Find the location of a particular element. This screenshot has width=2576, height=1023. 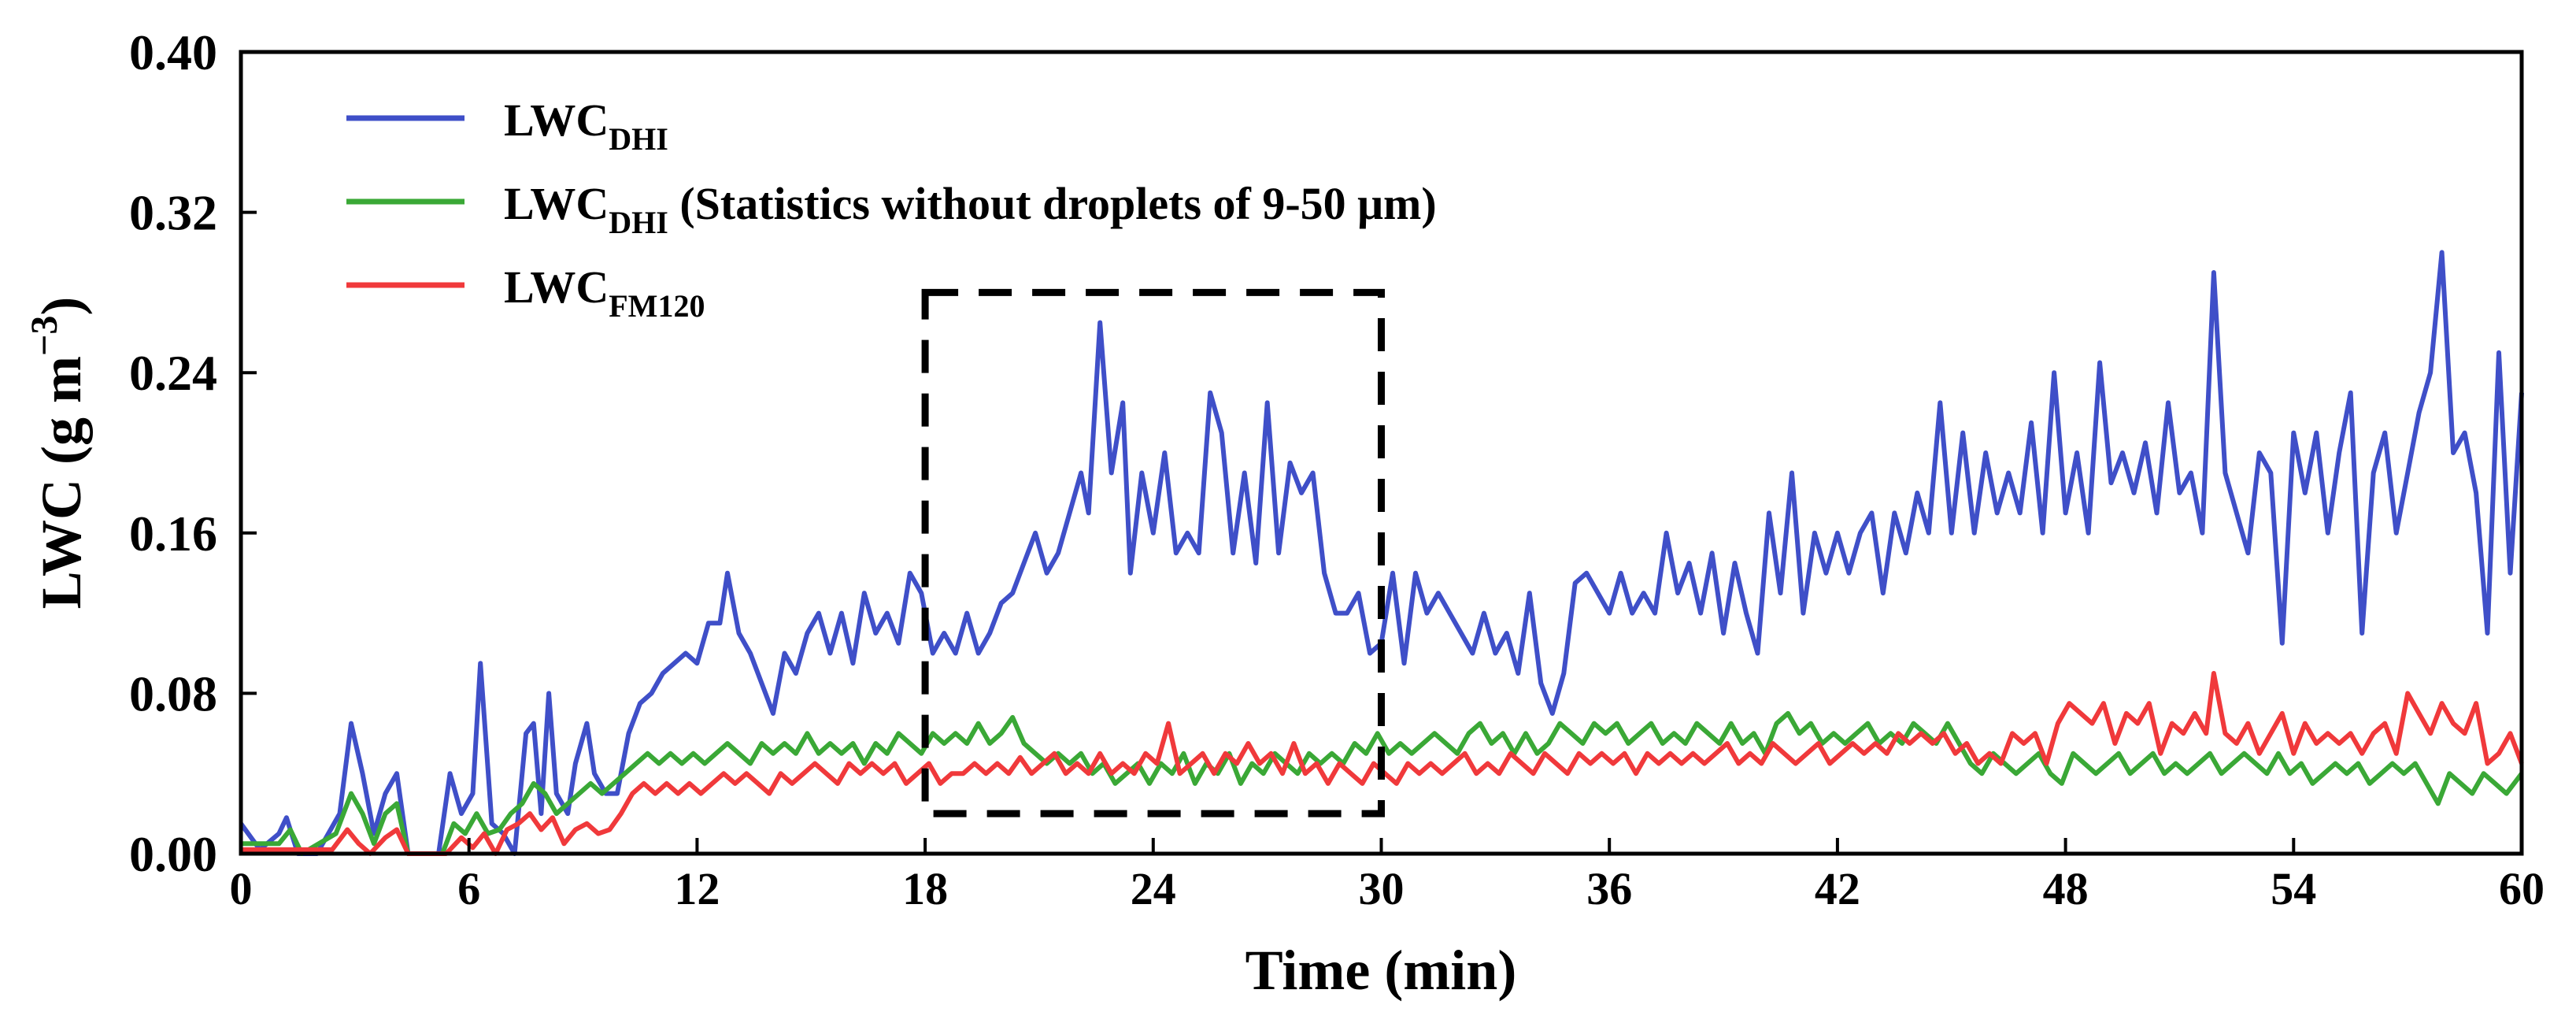

x-tick-label-60: 60 is located at coordinates (2522, 888).